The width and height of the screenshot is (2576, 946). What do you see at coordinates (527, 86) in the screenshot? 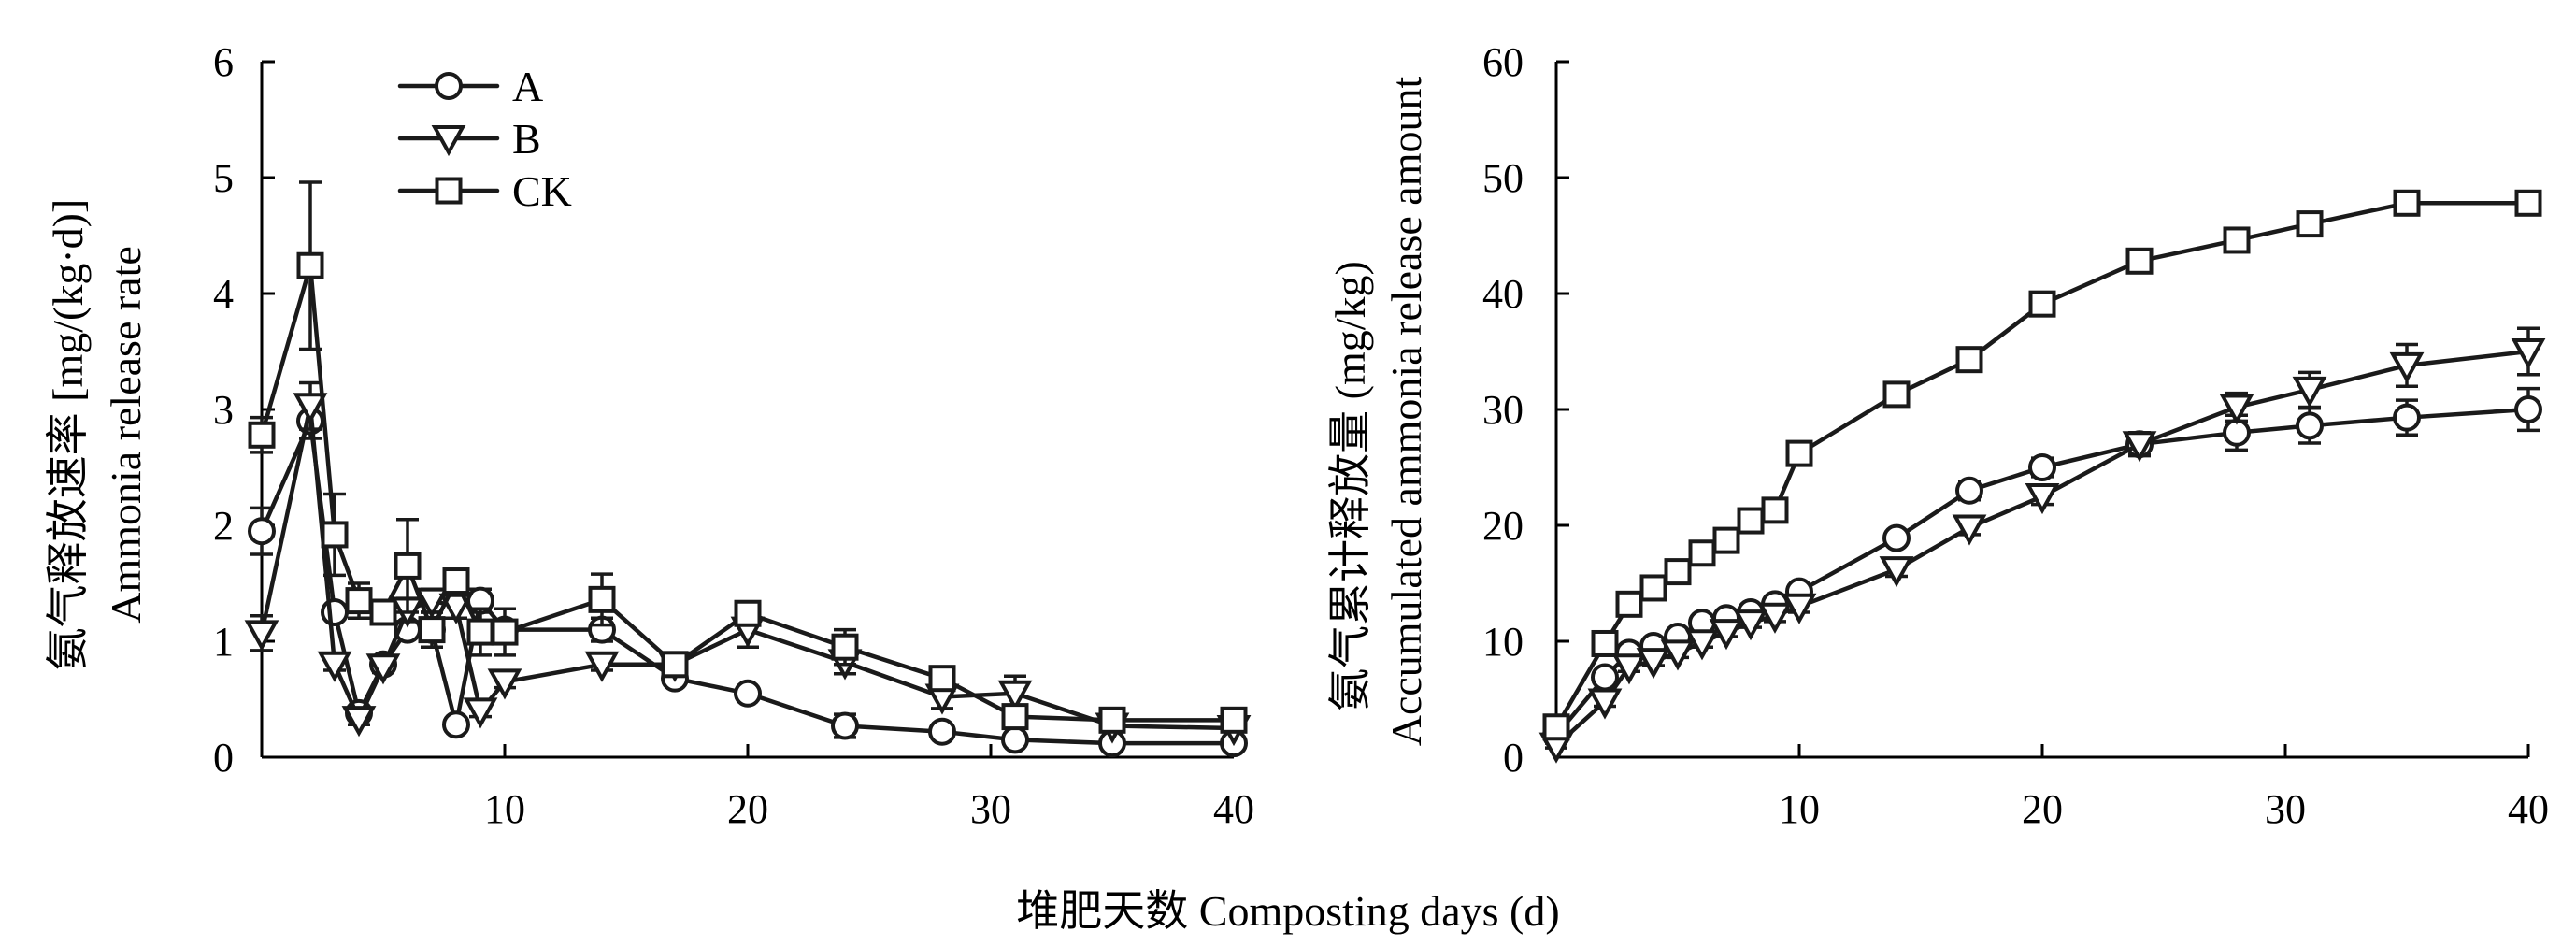
I see `legend-label: A` at bounding box center [527, 86].